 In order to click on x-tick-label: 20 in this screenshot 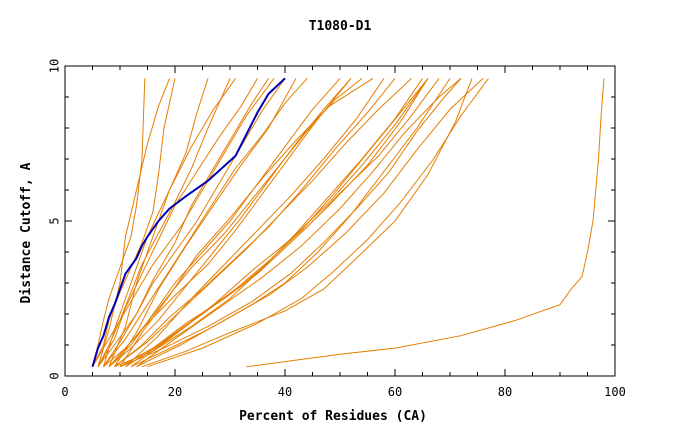, I will do `click(175, 392)`.